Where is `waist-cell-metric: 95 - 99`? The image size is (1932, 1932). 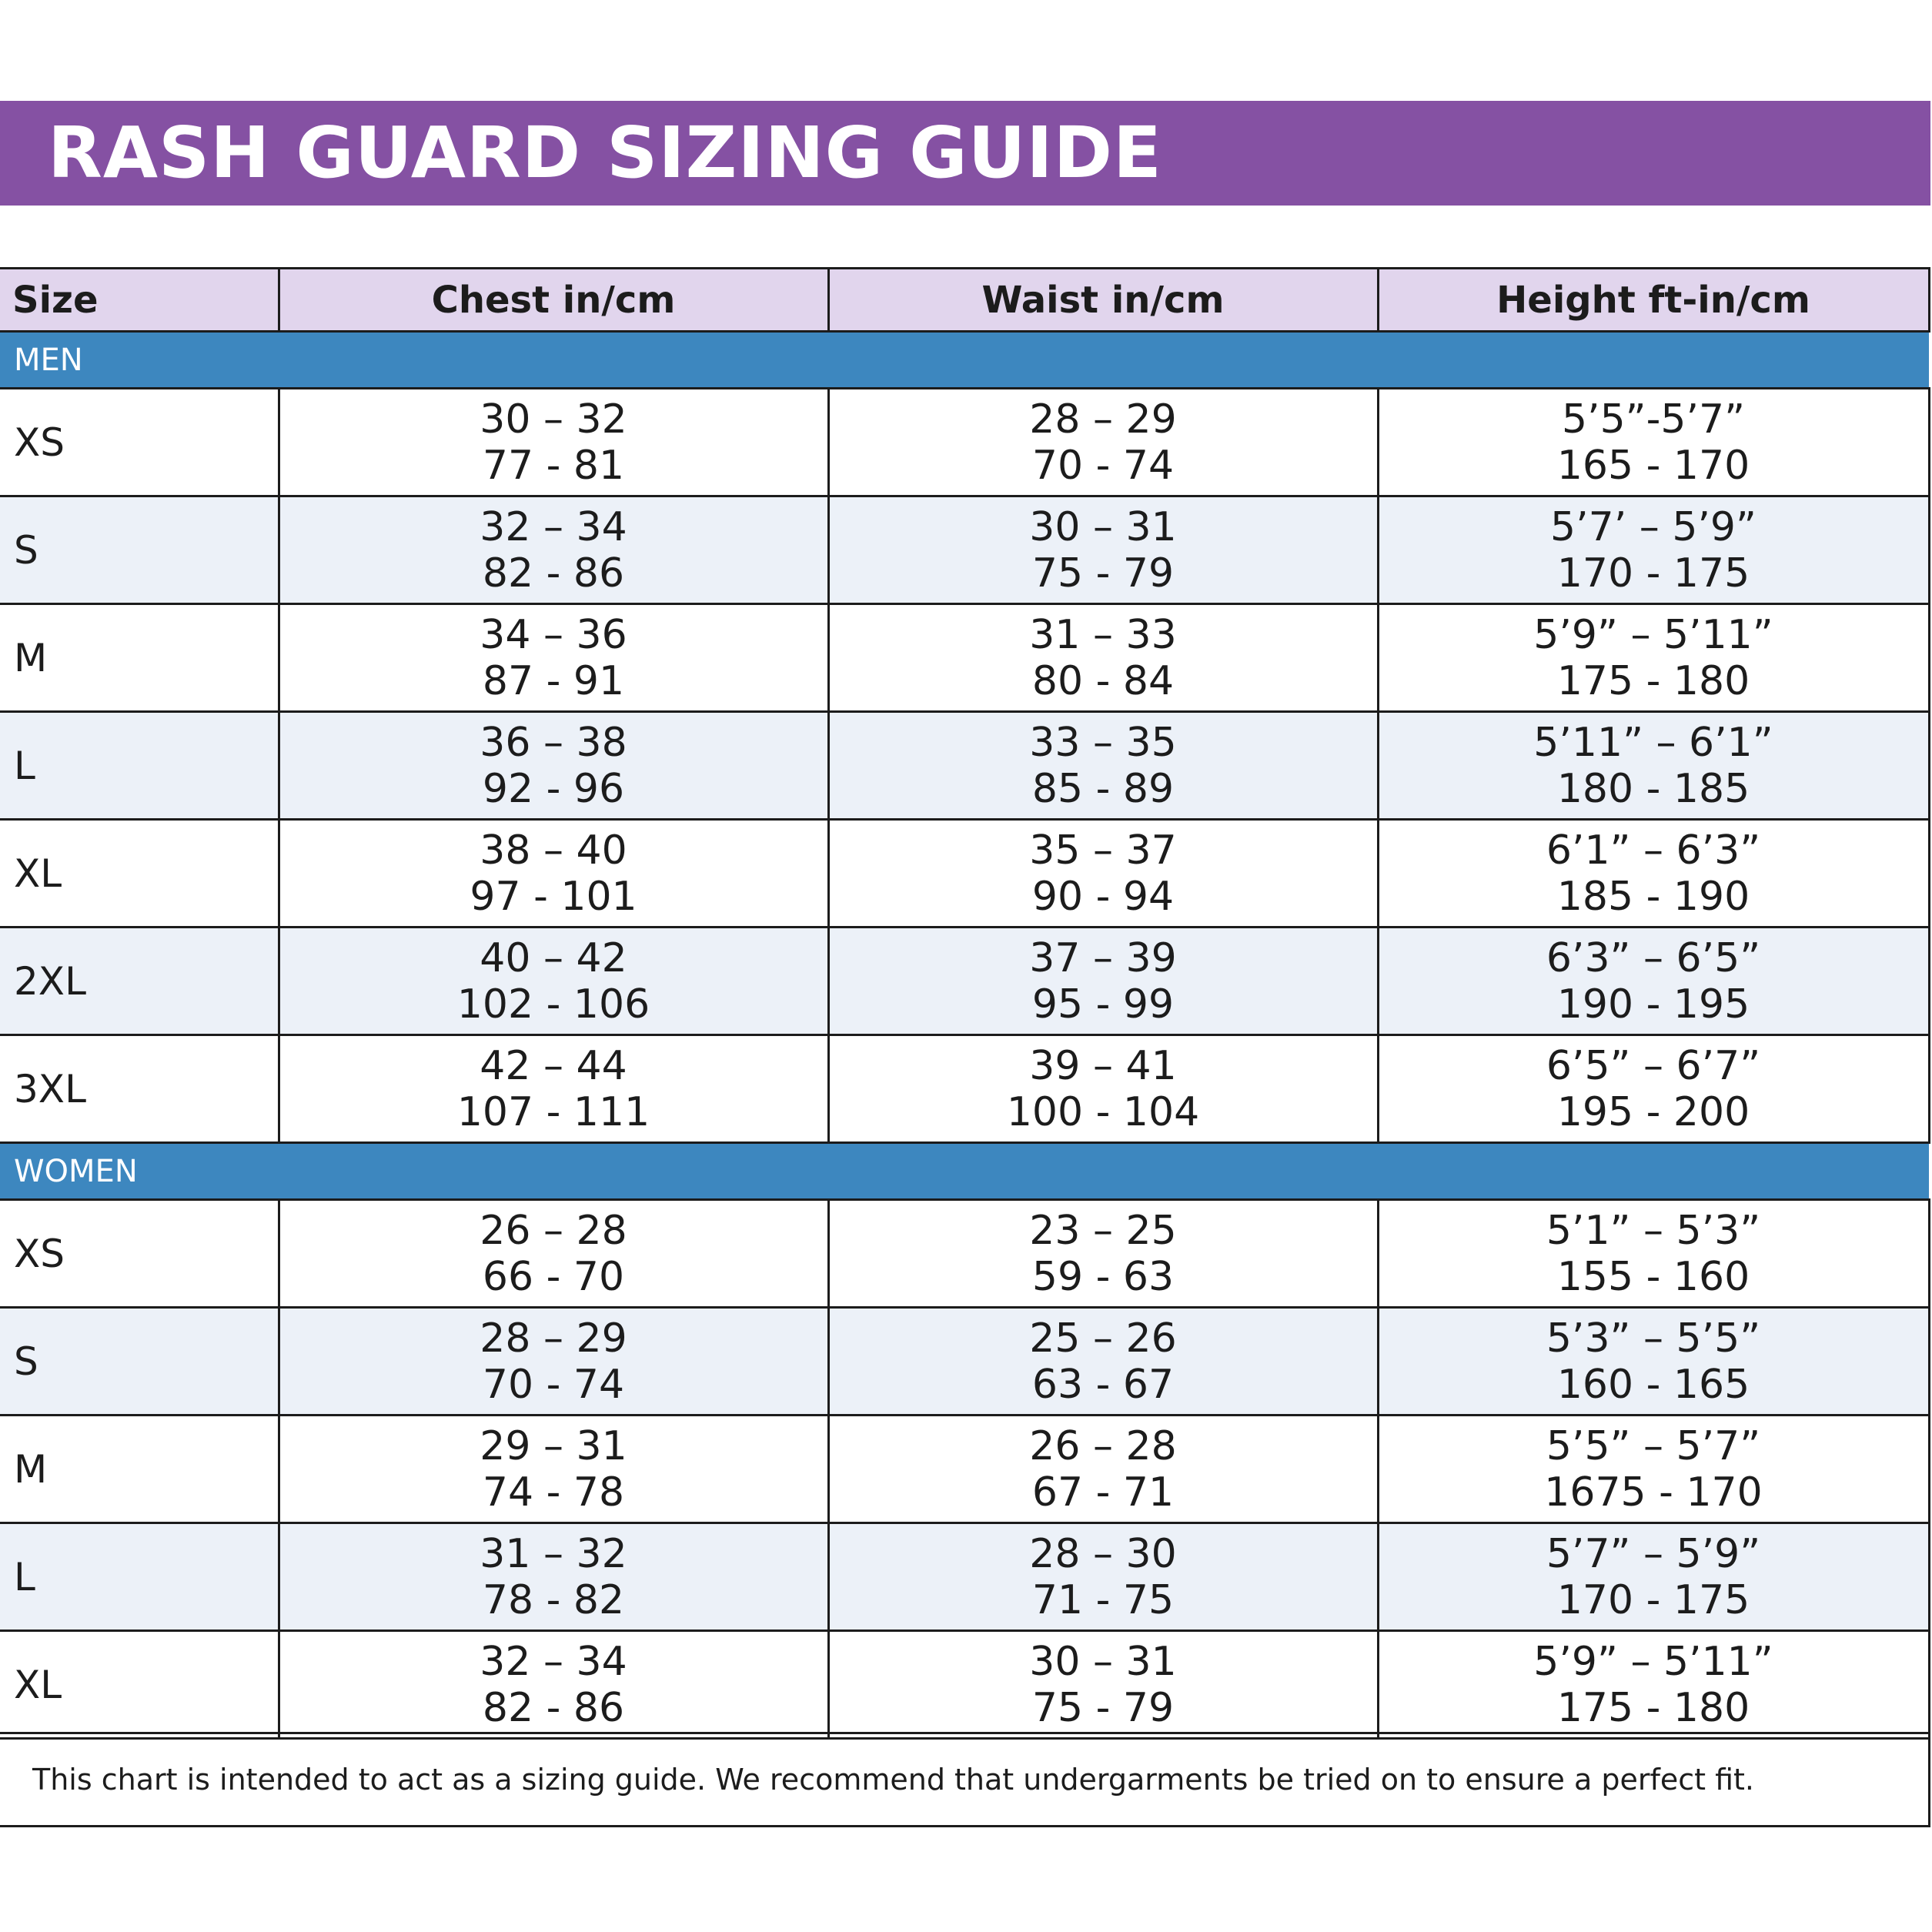 waist-cell-metric: 95 - 99 is located at coordinates (1103, 1004).